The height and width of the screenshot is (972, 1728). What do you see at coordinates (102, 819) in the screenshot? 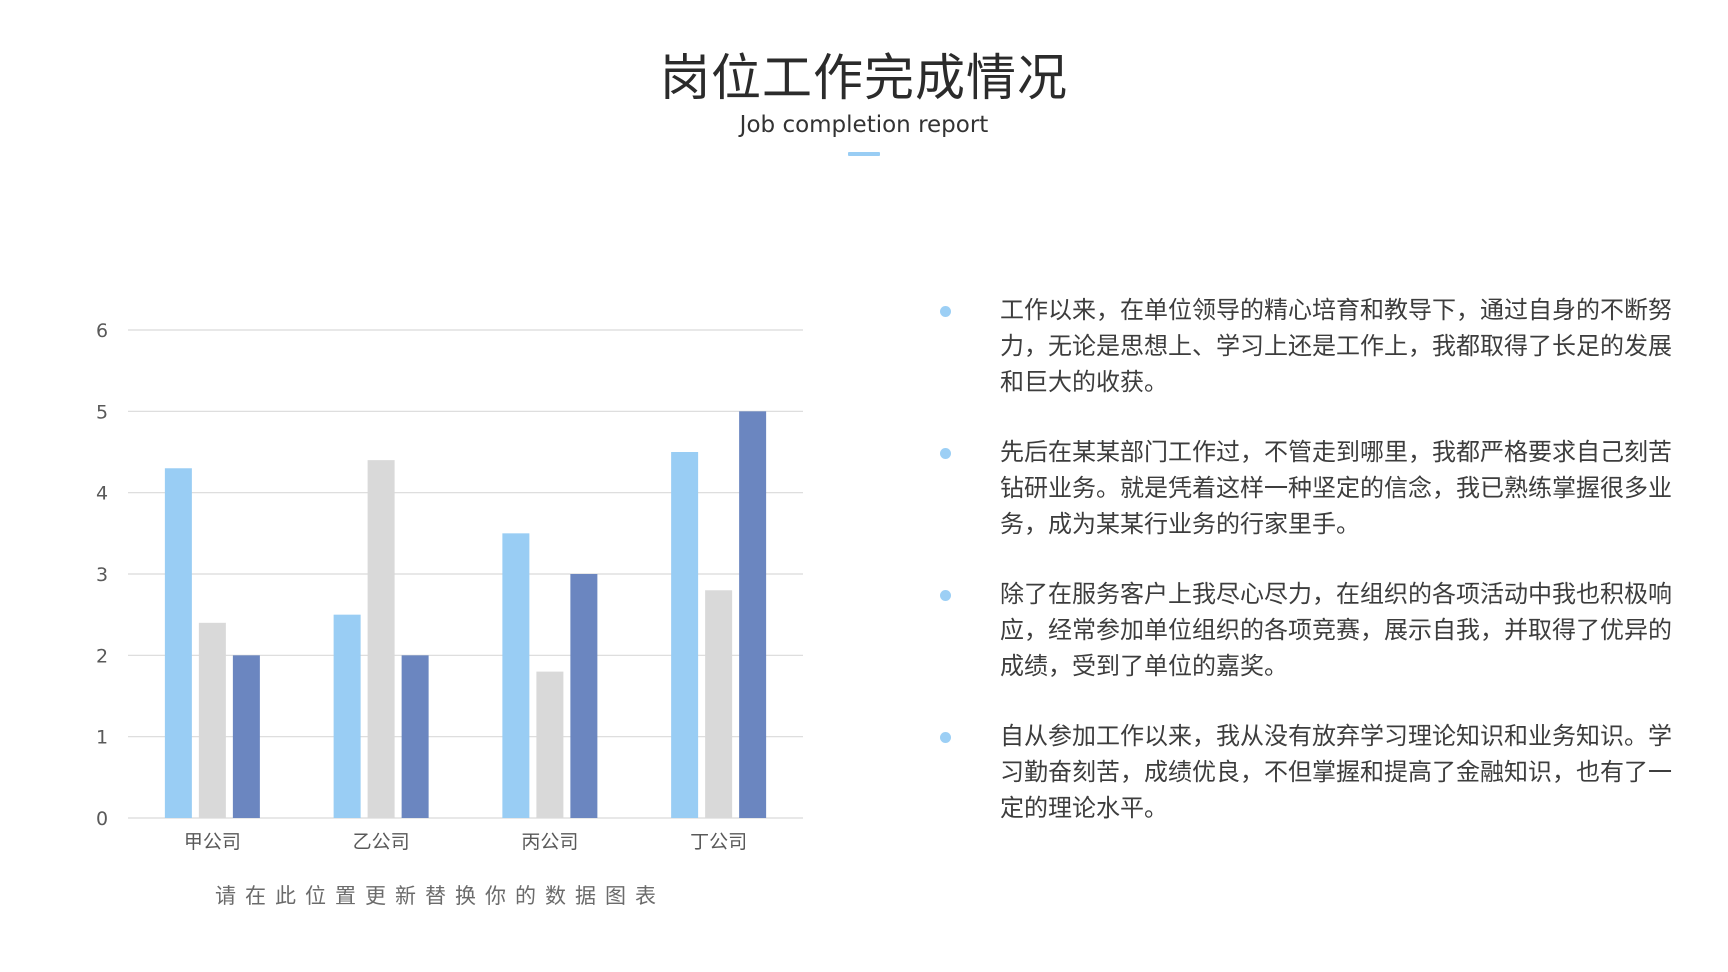
I see `y-tick-label: 0` at bounding box center [102, 819].